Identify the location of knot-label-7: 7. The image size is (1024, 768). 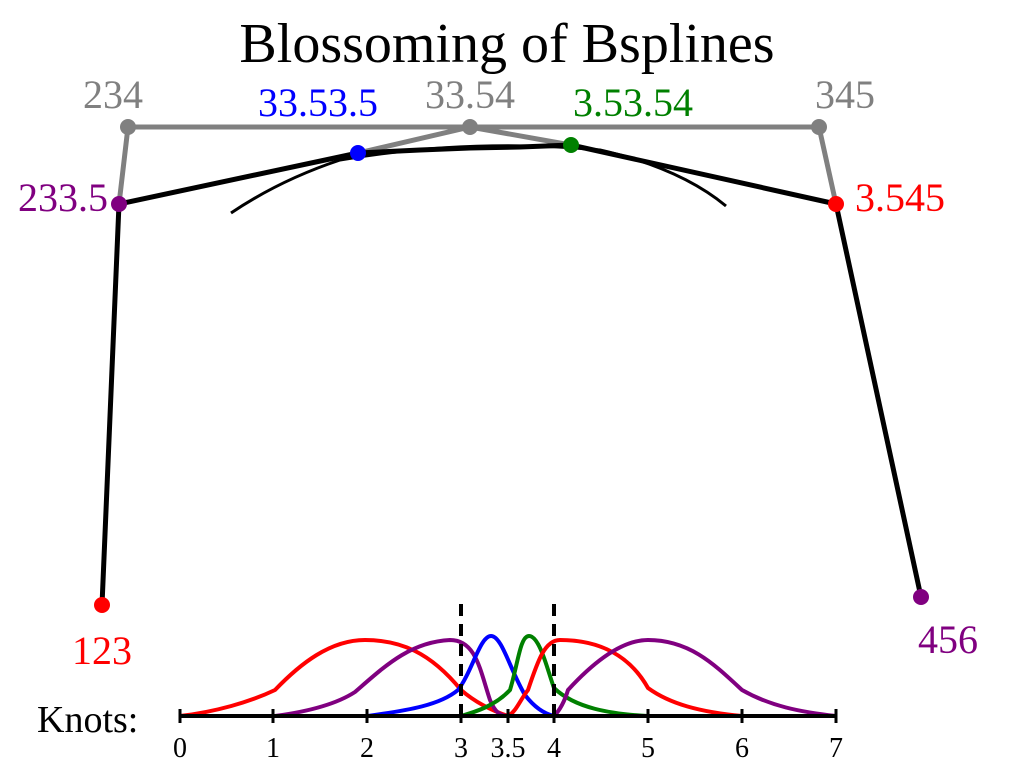
(836, 748).